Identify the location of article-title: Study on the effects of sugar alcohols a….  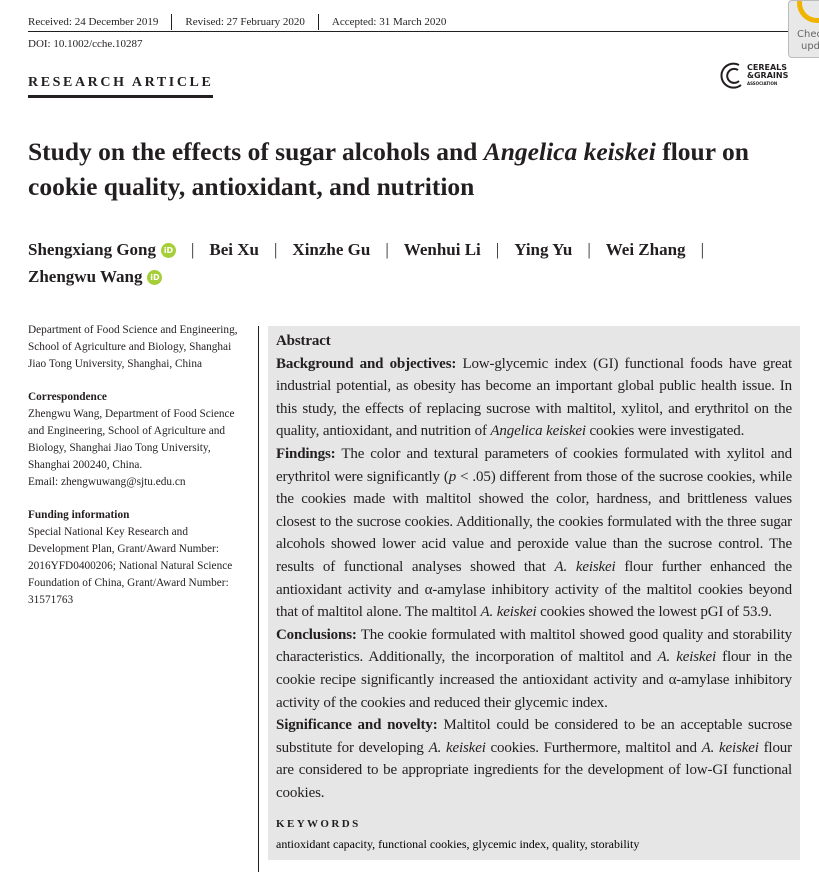
(413, 169).